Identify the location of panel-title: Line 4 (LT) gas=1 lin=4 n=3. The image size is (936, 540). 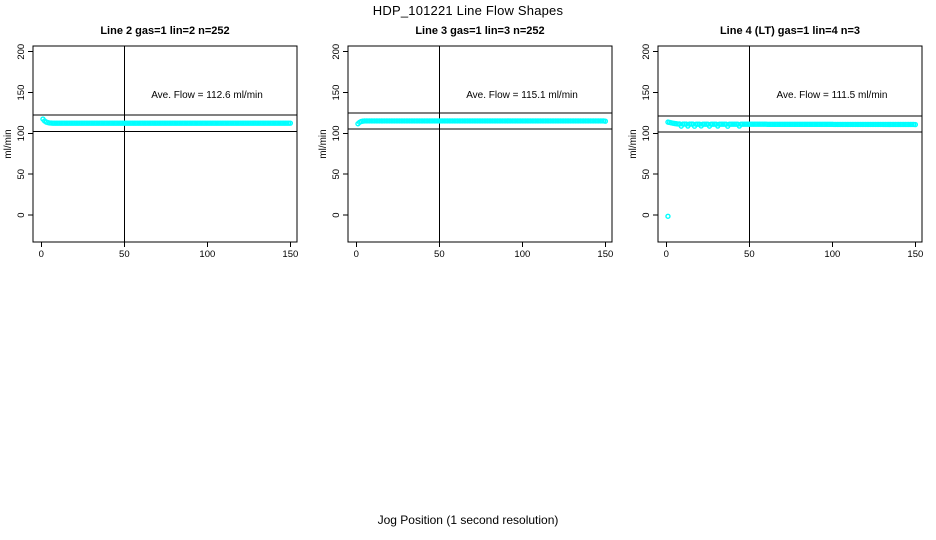
(790, 31).